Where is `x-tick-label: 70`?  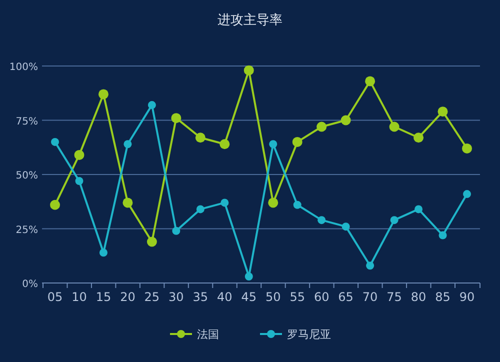 x-tick-label: 70 is located at coordinates (370, 297).